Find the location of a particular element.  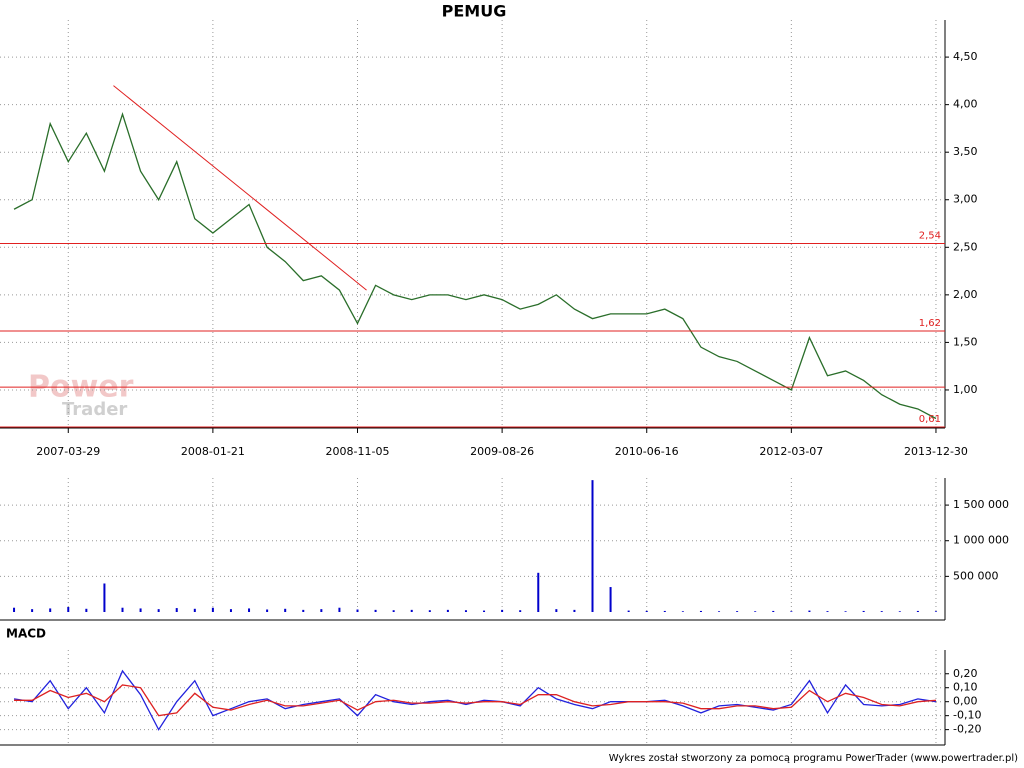

level-label: 2,54 is located at coordinates (930, 235).